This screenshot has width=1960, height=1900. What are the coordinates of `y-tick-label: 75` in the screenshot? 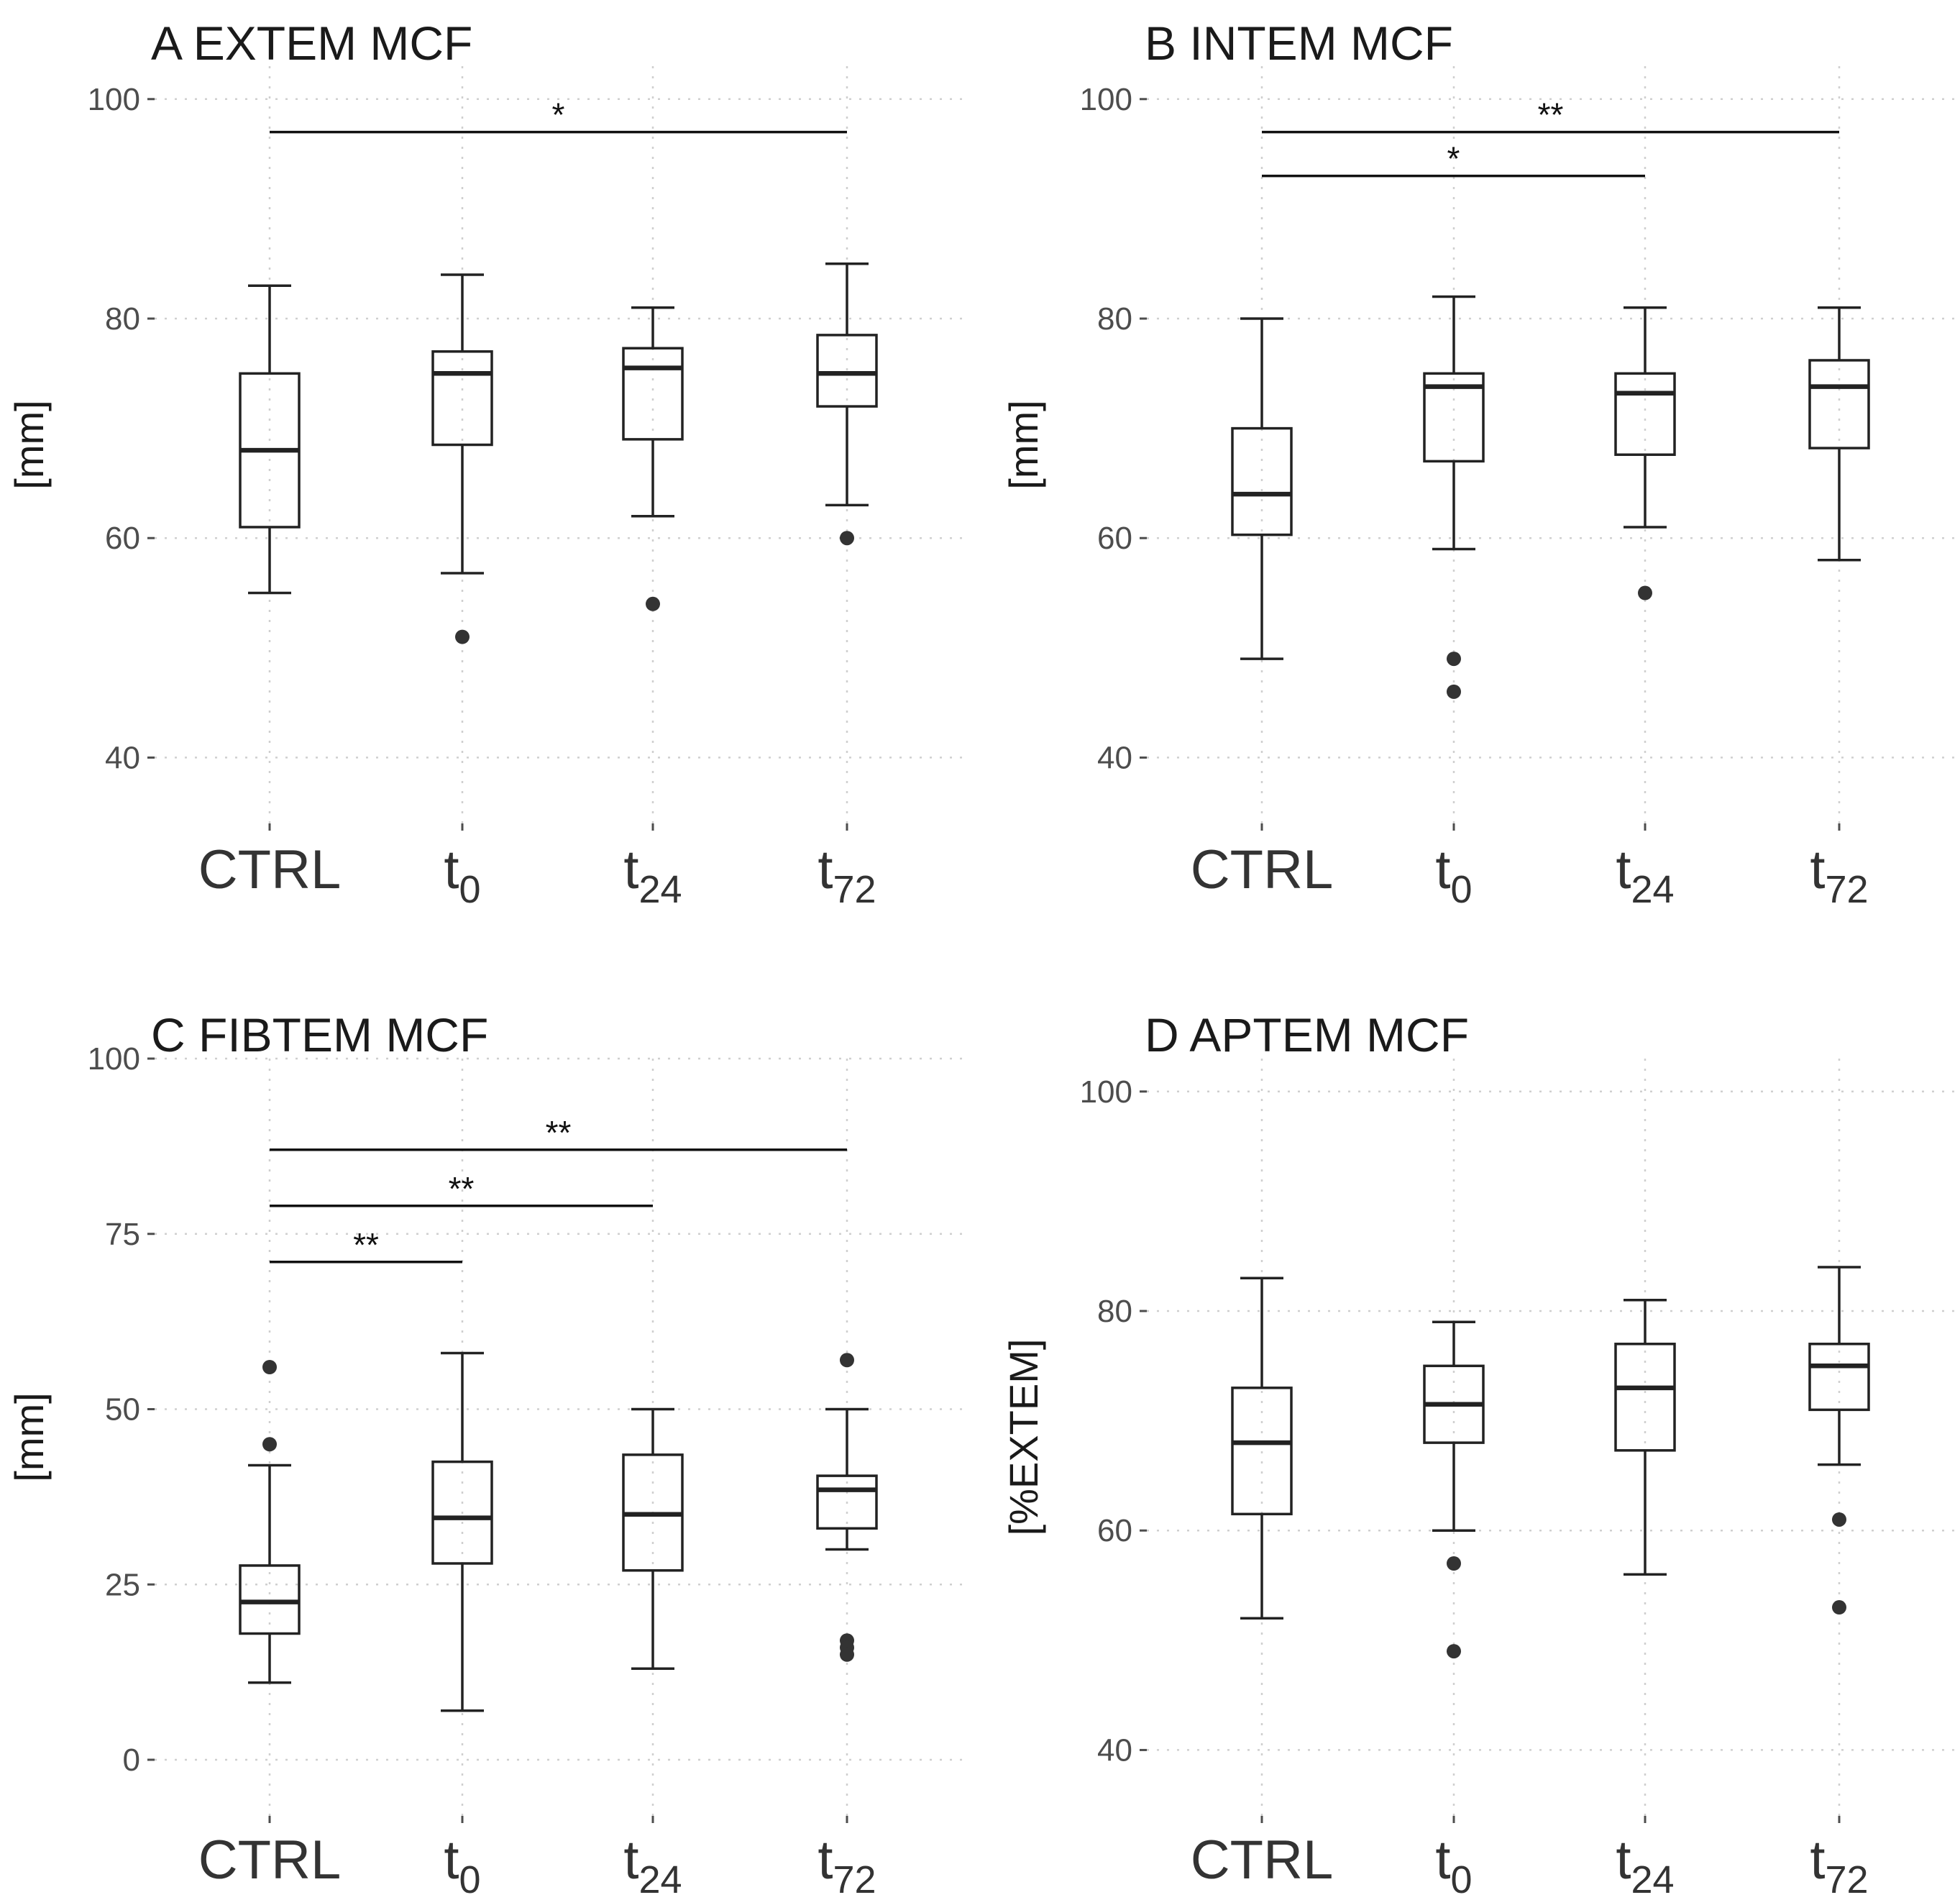 It's located at (122, 1234).